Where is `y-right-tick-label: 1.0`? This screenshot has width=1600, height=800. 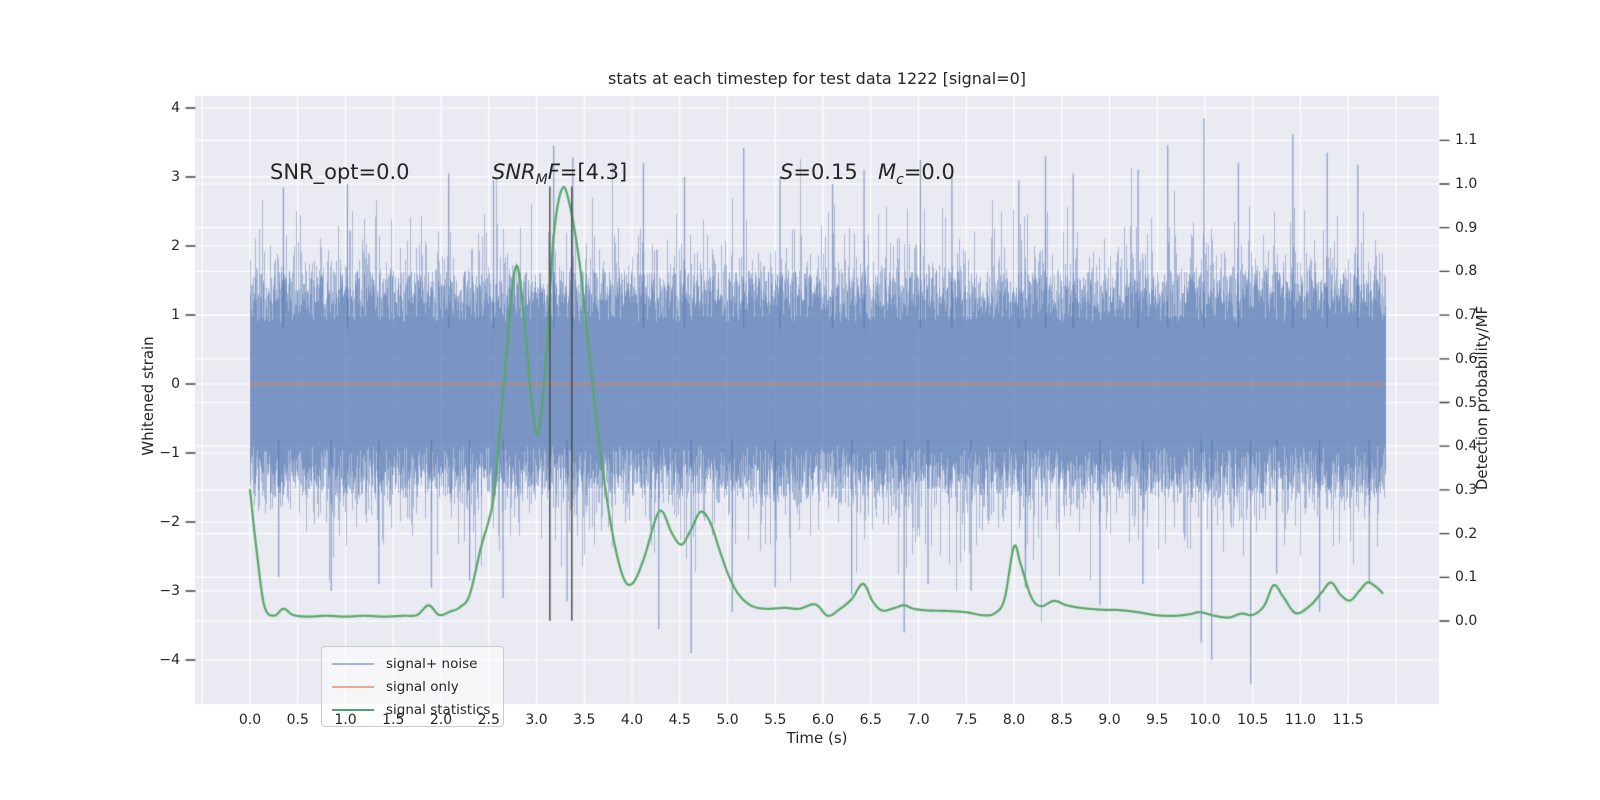
y-right-tick-label: 1.0 is located at coordinates (1466, 184).